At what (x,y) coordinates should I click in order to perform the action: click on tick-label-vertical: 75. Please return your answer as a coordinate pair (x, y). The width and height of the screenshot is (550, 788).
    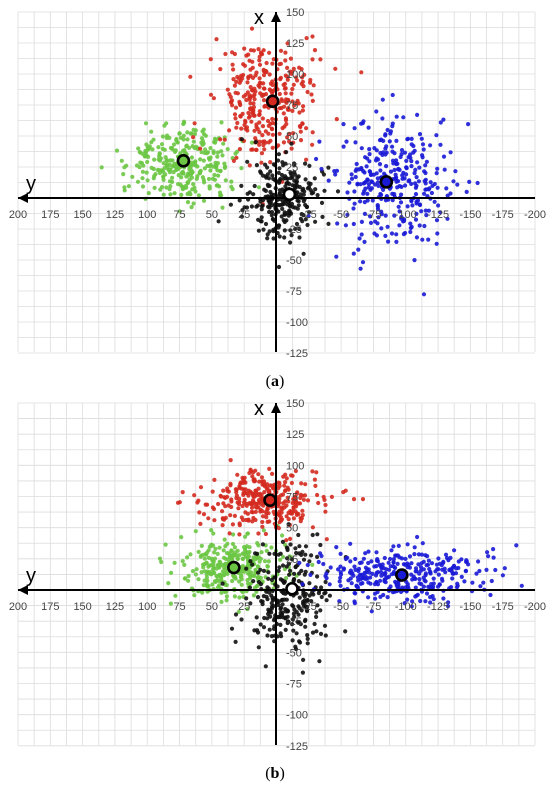
    Looking at the image, I should click on (292, 498).